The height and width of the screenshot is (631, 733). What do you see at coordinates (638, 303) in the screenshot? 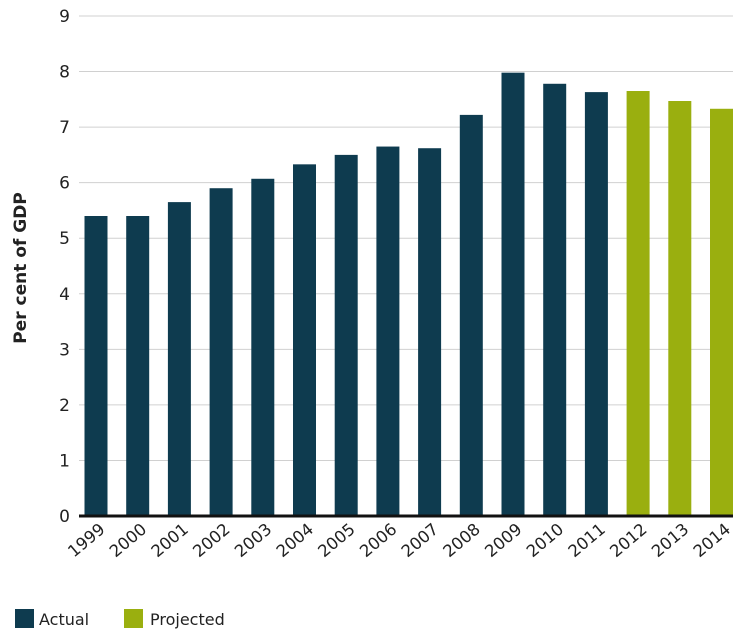
I see `bar-2012` at bounding box center [638, 303].